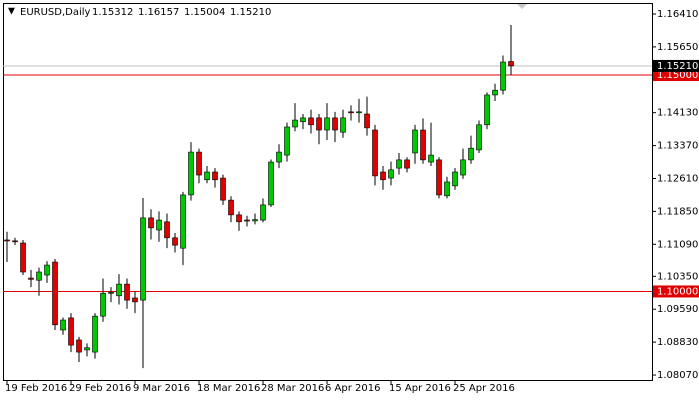 The image size is (699, 401). Describe the element at coordinates (250, 12) in the screenshot. I see `header-value: 1.15210` at that location.